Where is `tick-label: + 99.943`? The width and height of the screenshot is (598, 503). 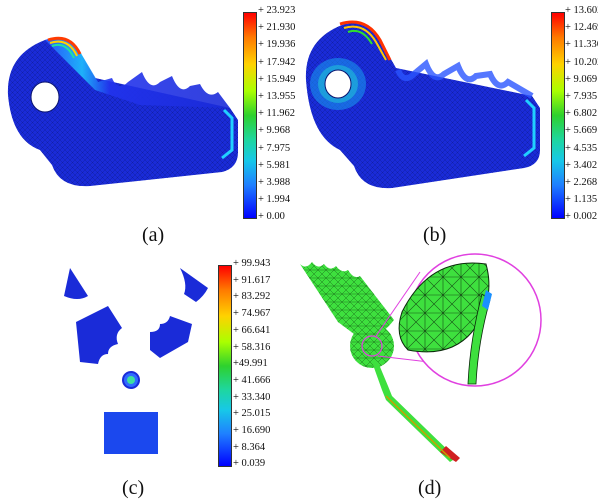
tick-label: + 99.943 is located at coordinates (252, 263).